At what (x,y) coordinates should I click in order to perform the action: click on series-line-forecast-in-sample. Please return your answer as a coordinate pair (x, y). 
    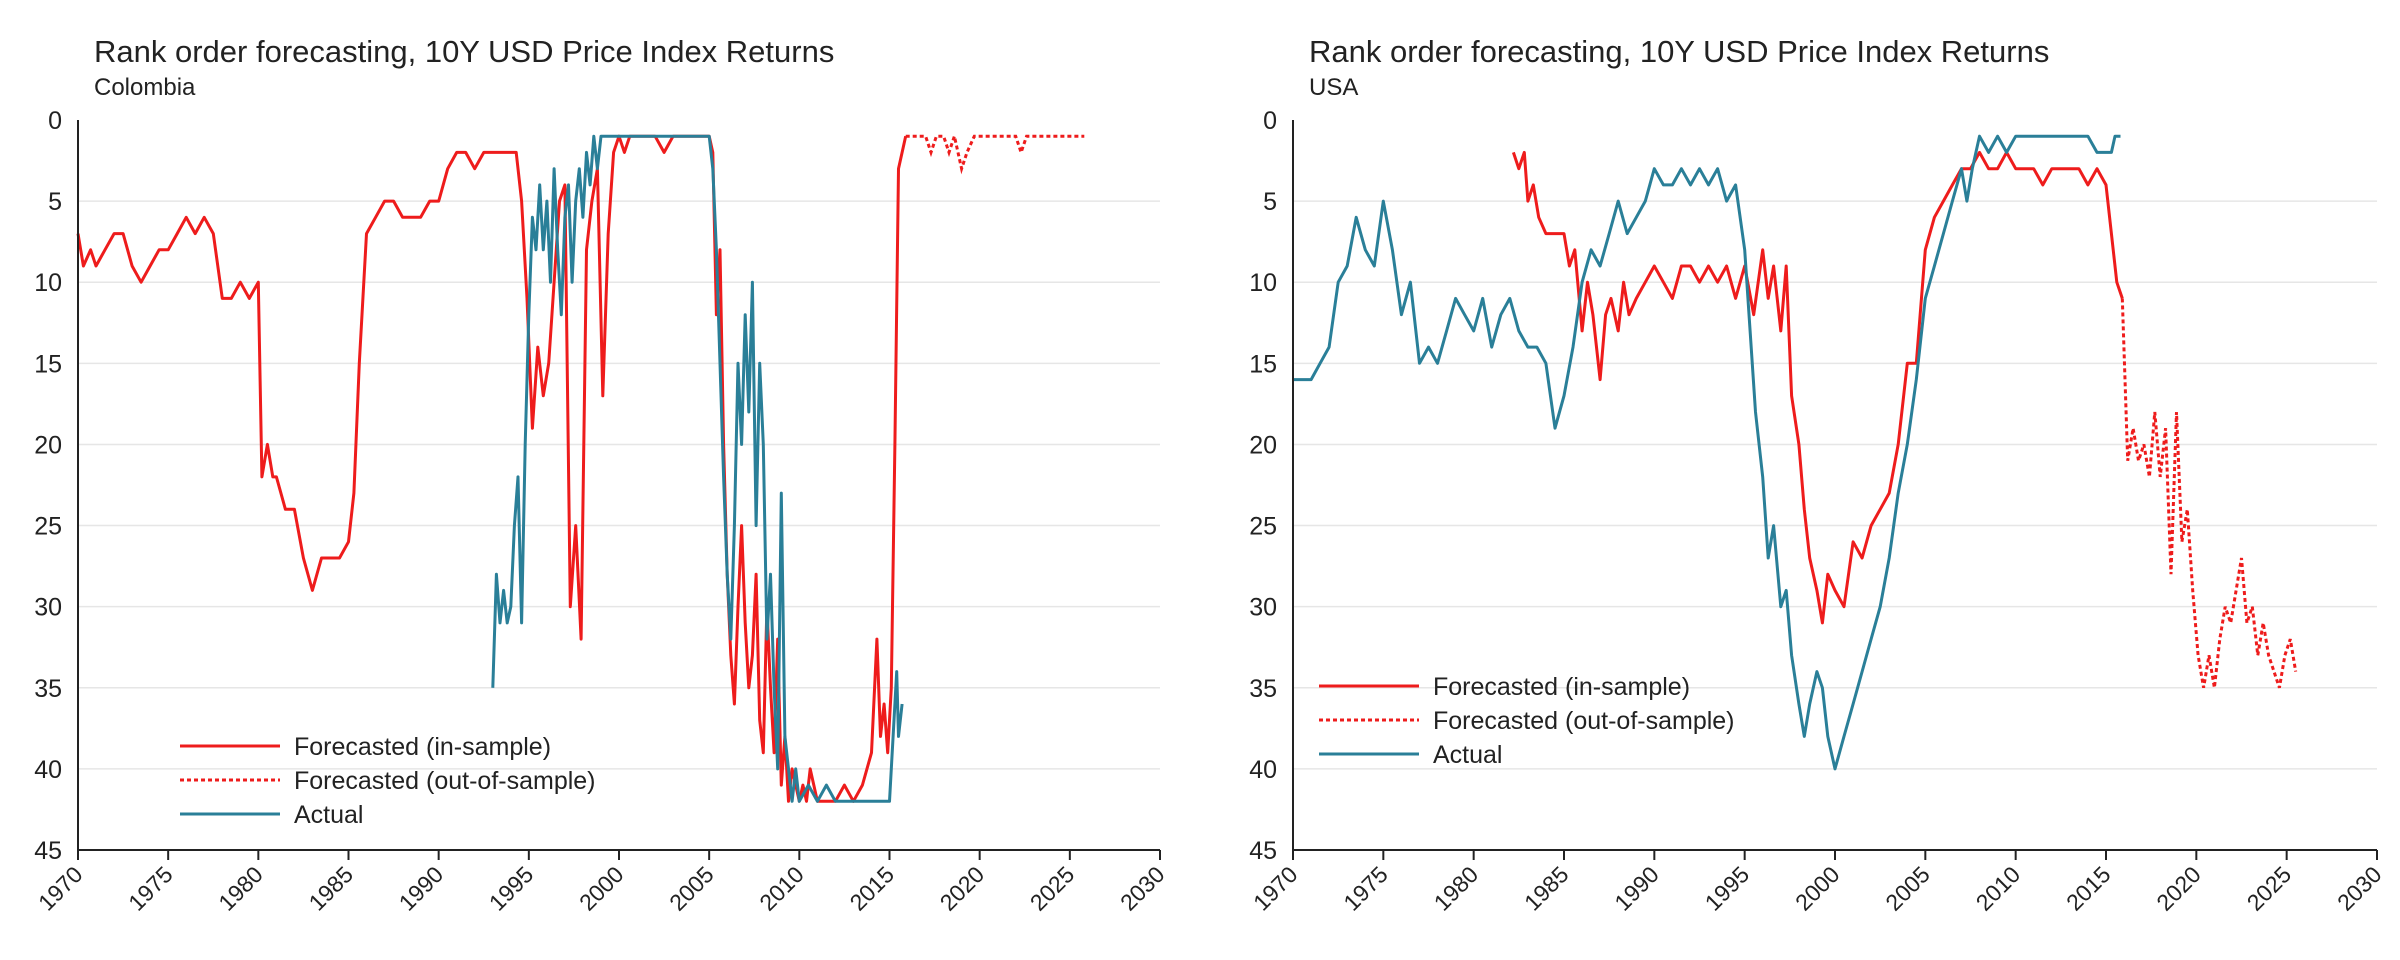
    Looking at the image, I should click on (1817, 387).